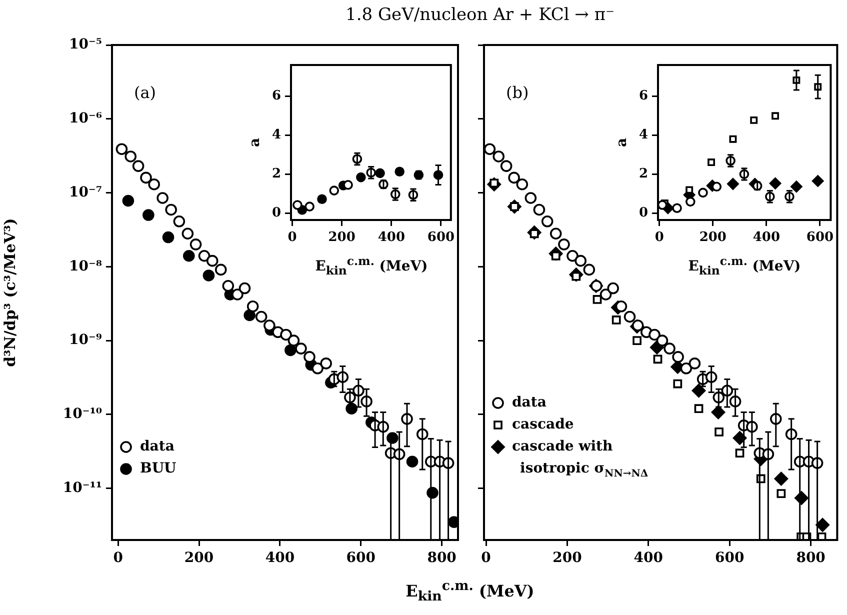  Describe the element at coordinates (85, 340) in the screenshot. I see `y-tick-label: 10⁻⁹` at that location.